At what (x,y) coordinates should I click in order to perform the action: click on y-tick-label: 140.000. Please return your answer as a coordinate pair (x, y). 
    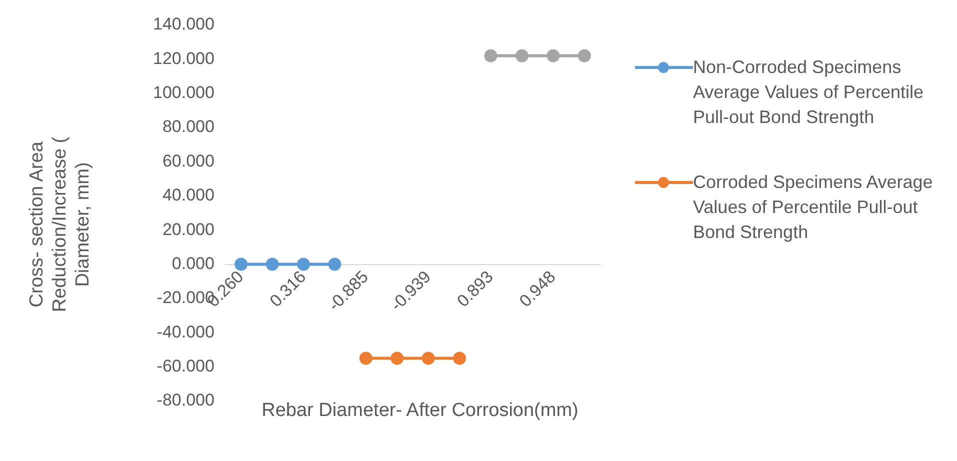
    Looking at the image, I should click on (183, 24).